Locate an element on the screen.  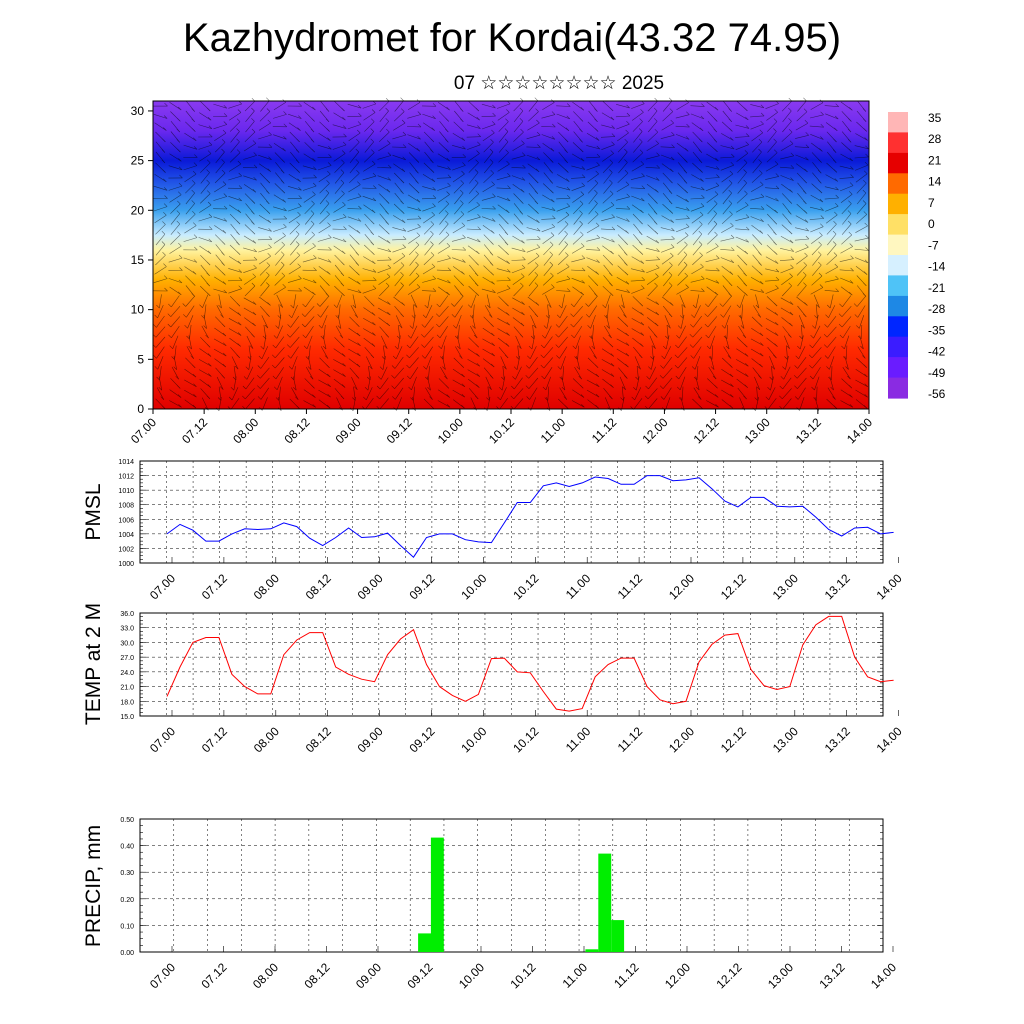
x-tick-label: 12.00 is located at coordinates (677, 975).